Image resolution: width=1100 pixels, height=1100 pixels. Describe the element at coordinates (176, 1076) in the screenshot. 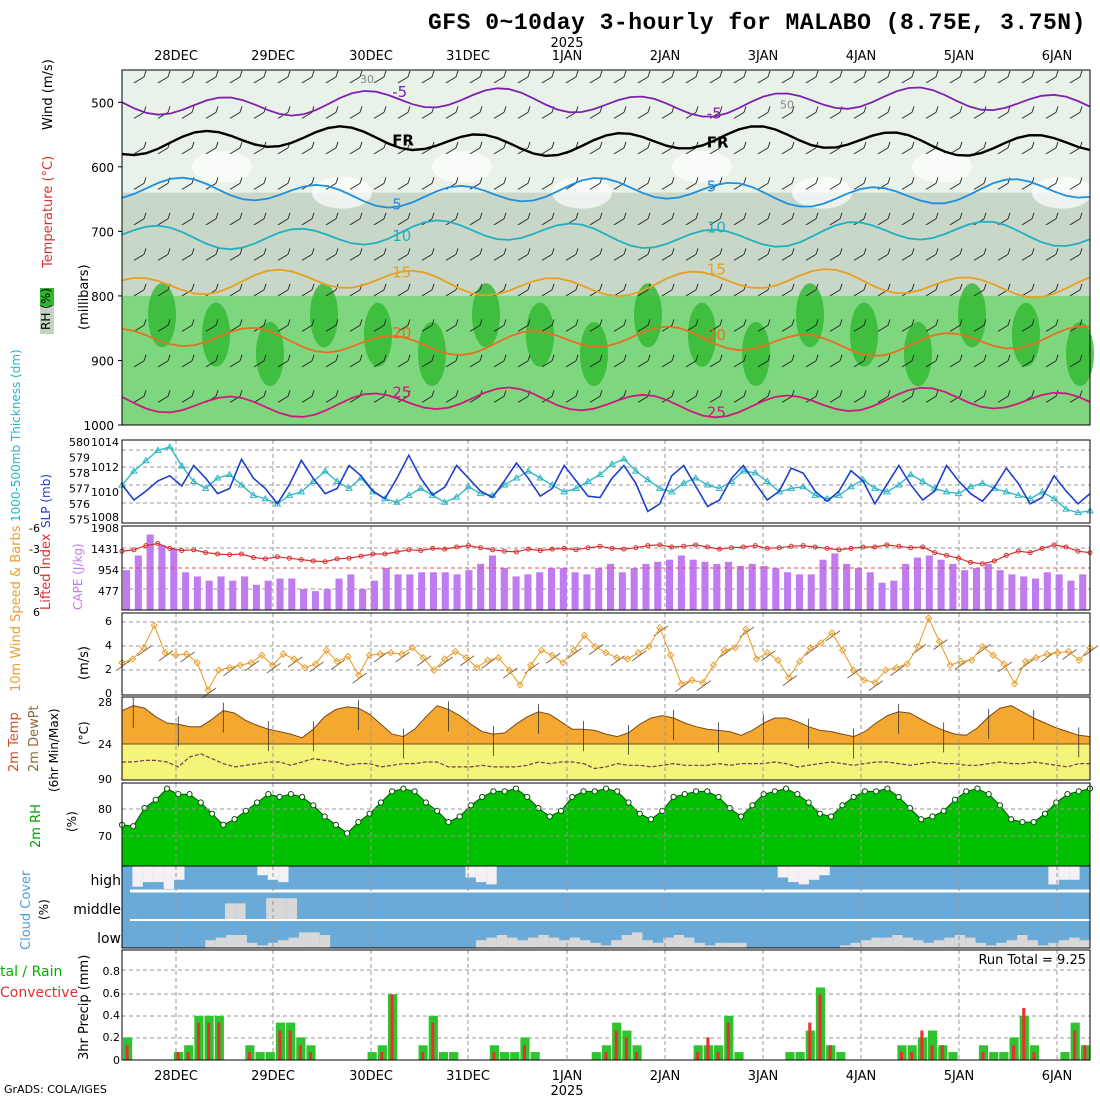

I see `date-label-bottom-28DEC: 28DEC` at that location.